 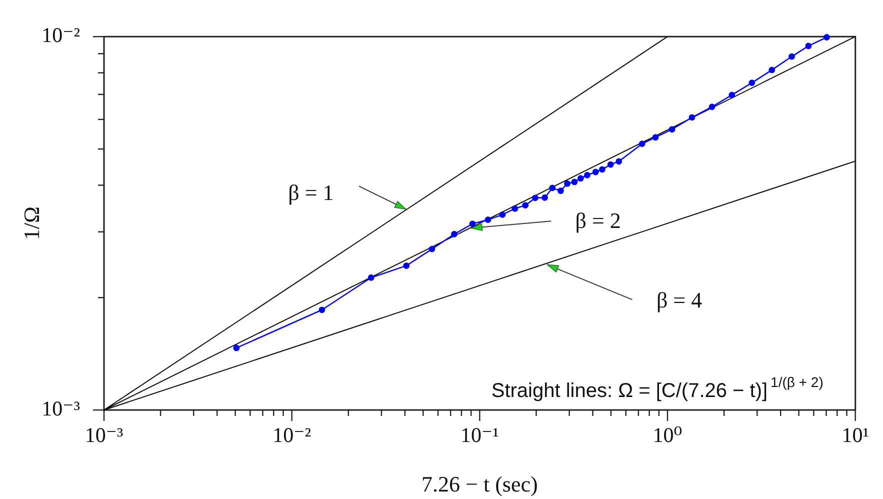 What do you see at coordinates (292, 435) in the screenshot?
I see `x-tick-label: 10⁻²` at bounding box center [292, 435].